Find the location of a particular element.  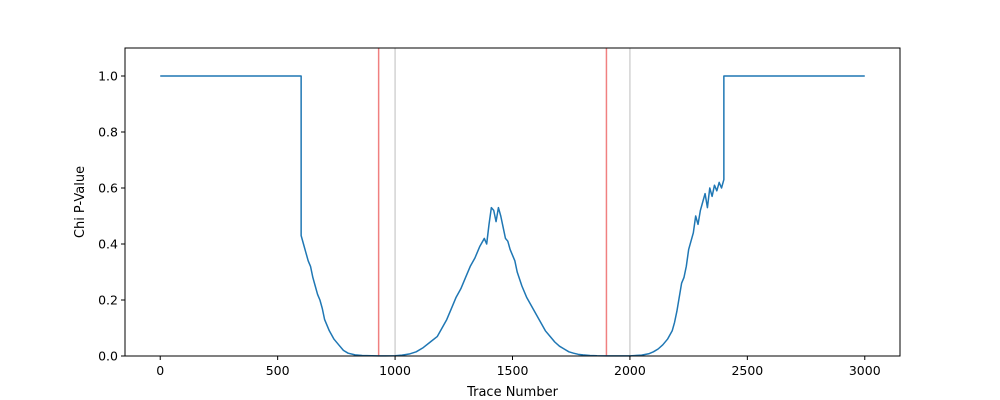

y-tick-label: 0.0 is located at coordinates (108, 356).